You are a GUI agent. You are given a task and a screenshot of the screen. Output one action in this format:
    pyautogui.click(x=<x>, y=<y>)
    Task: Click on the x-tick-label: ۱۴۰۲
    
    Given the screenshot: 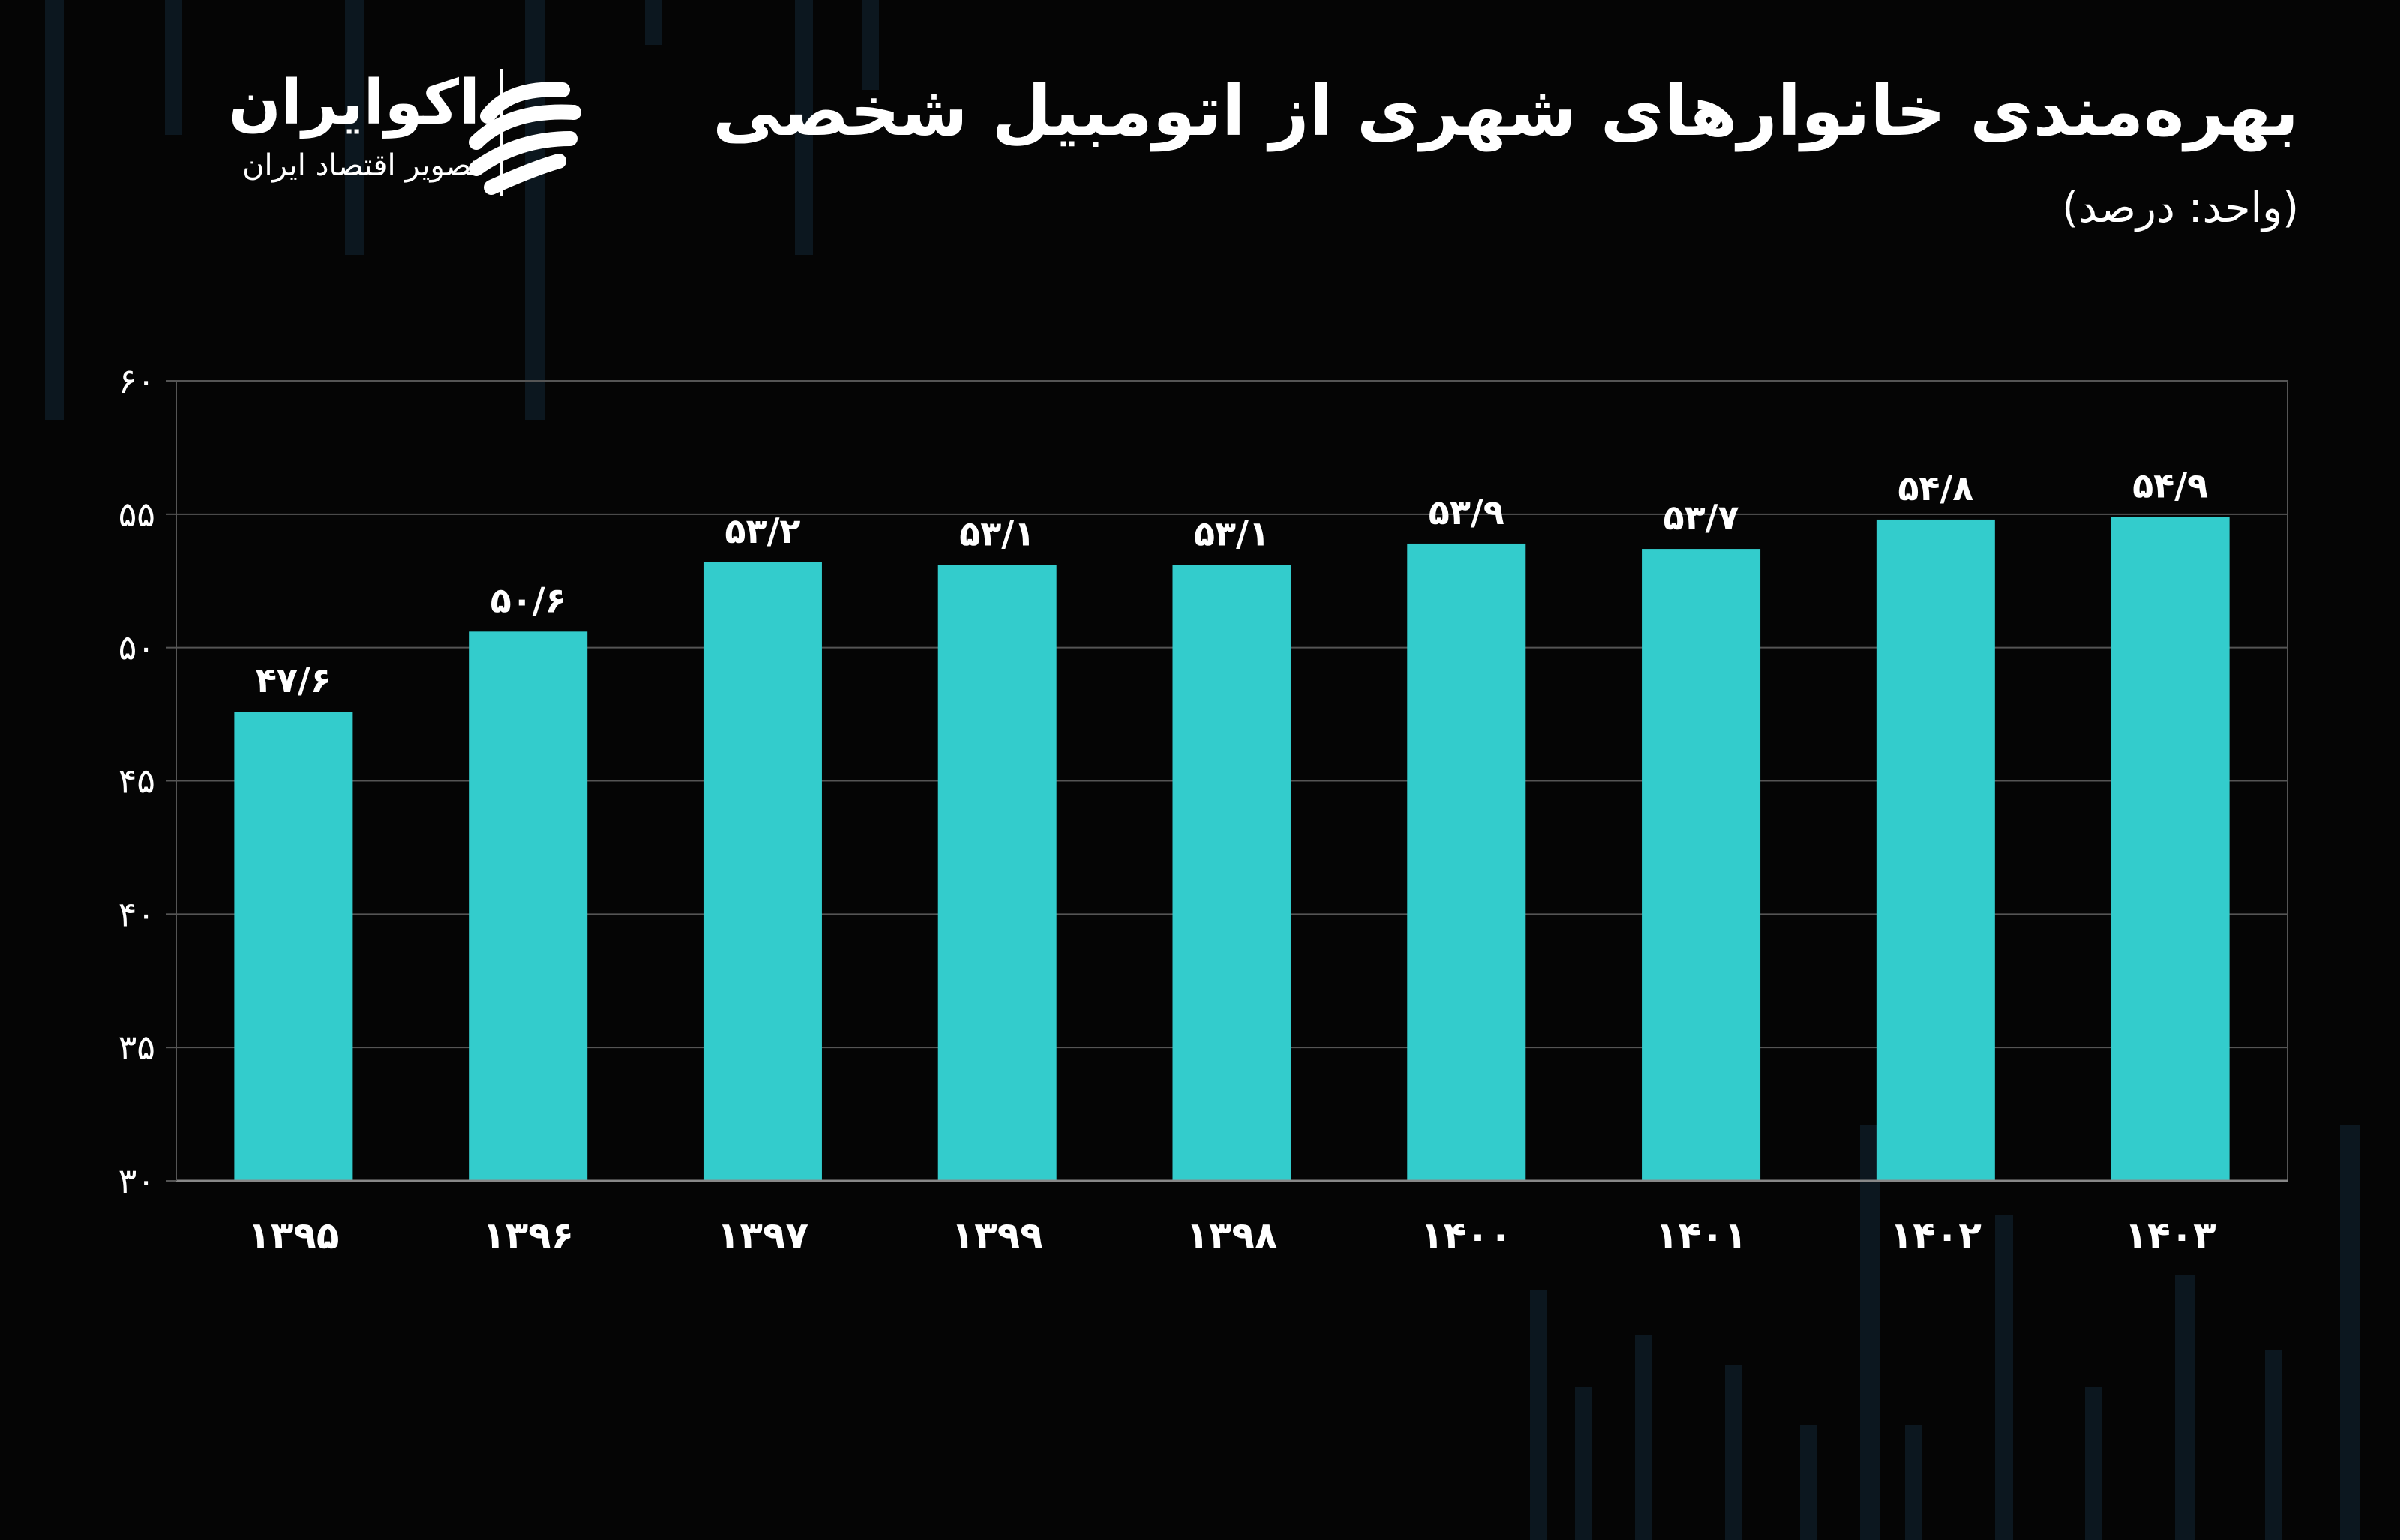 What is the action you would take?
    pyautogui.click(x=1936, y=1235)
    